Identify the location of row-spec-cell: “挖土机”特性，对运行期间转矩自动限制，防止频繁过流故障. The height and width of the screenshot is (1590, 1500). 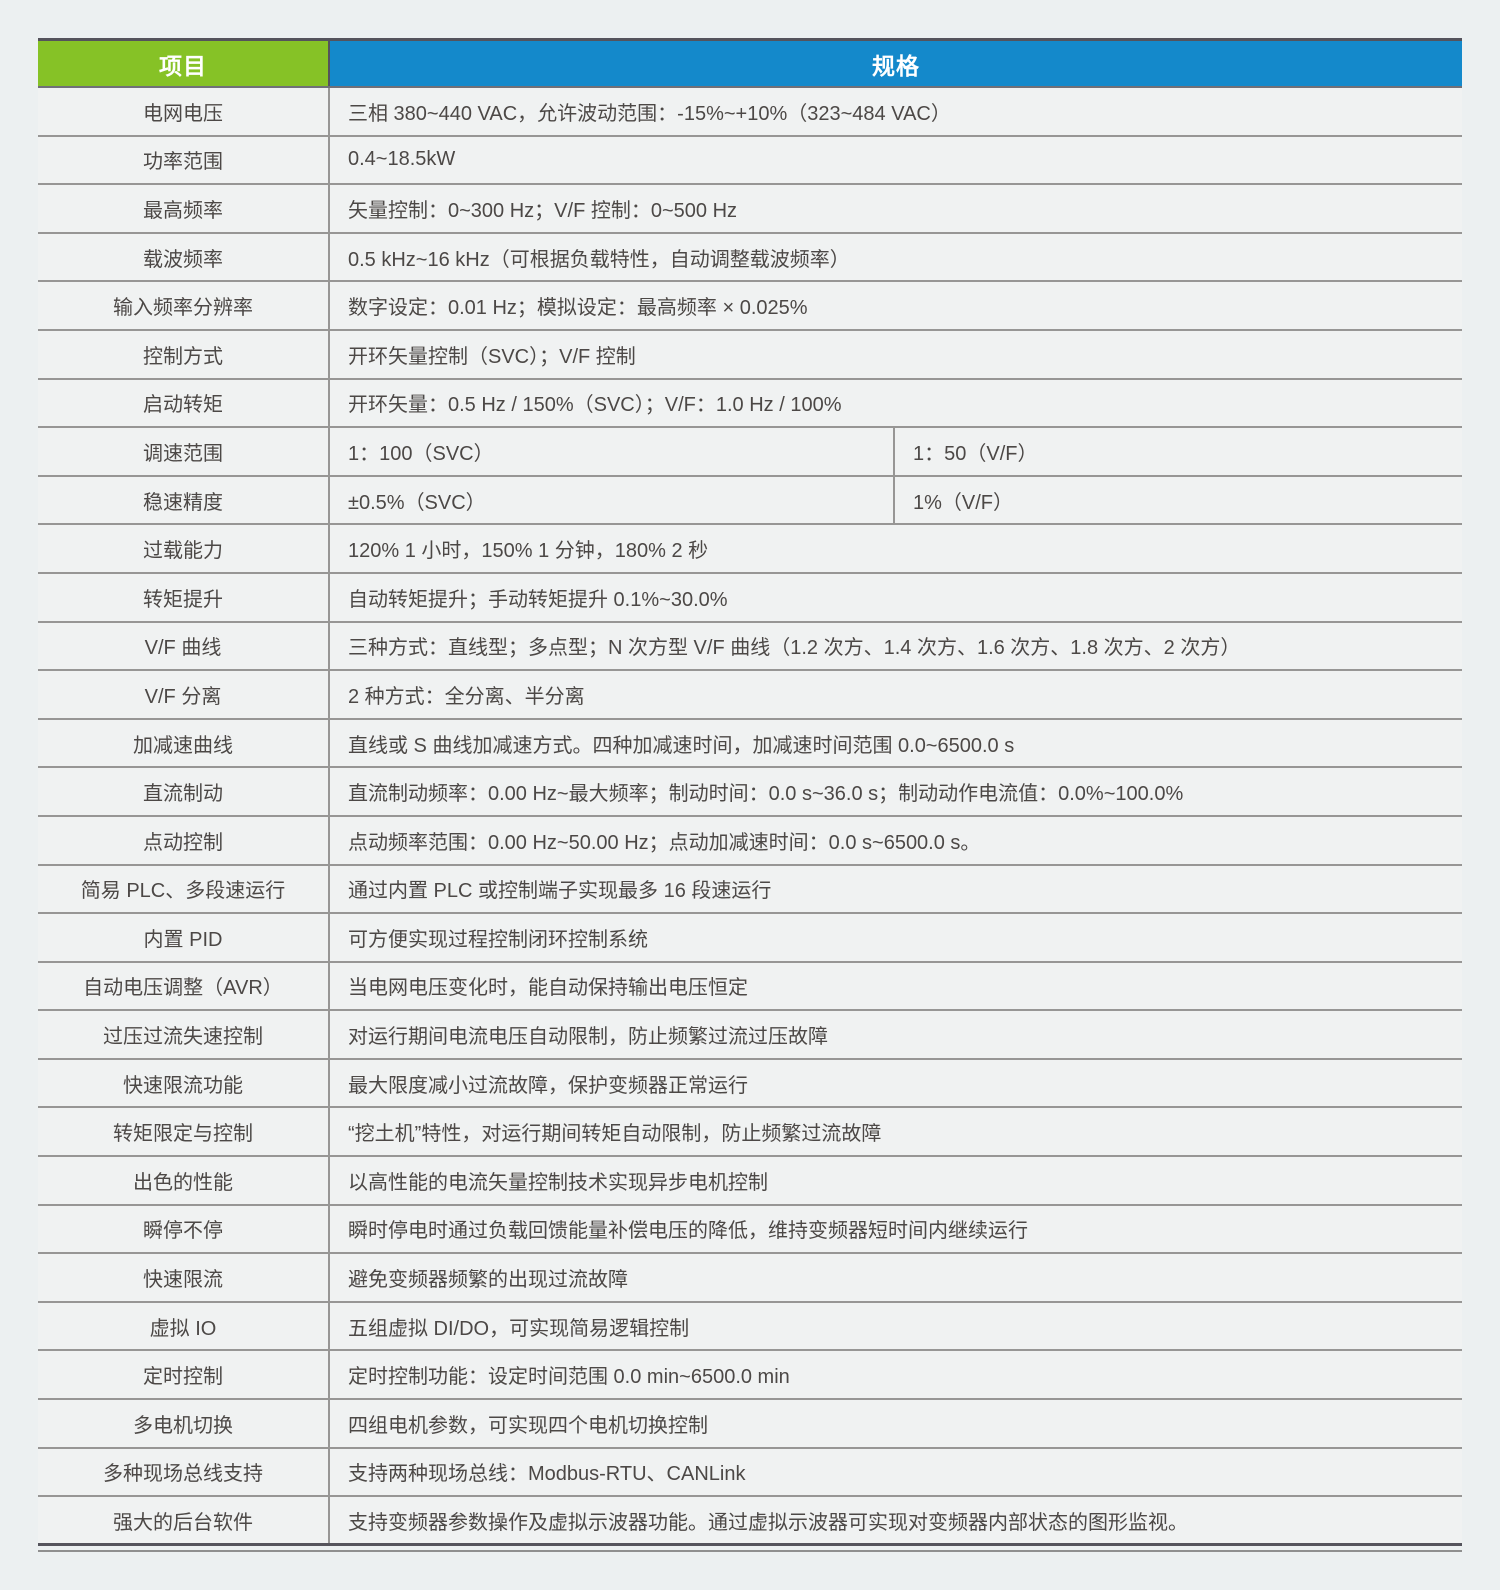
(615, 1134).